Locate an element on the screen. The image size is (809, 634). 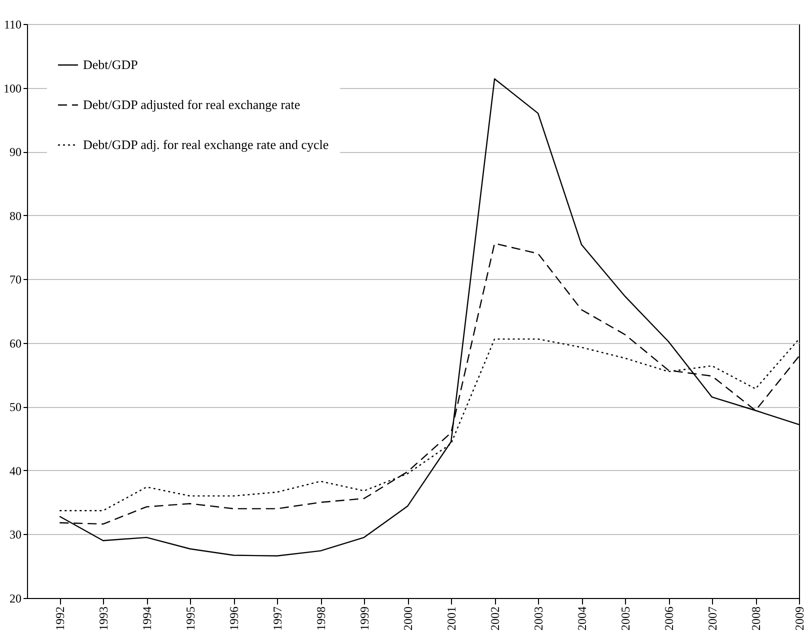
x-tick-label: 1999 is located at coordinates (365, 618).